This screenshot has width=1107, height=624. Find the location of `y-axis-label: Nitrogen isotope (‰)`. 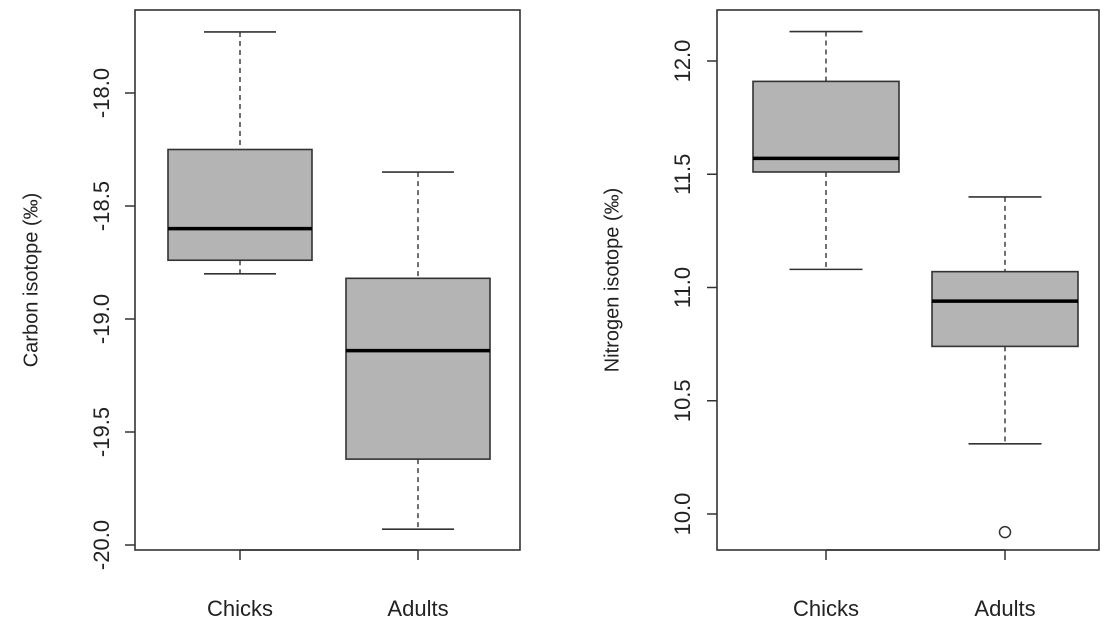

y-axis-label: Nitrogen isotope (‰) is located at coordinates (612, 280).